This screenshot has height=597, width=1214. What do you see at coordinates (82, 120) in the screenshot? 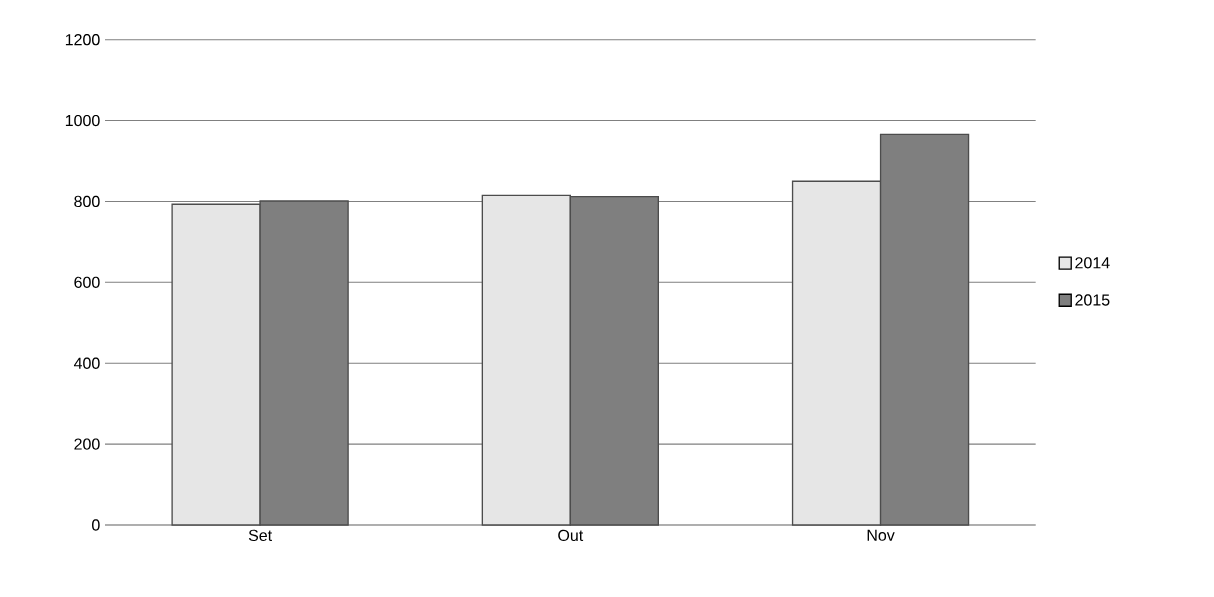
I see `y-tick-label: 1000` at bounding box center [82, 120].